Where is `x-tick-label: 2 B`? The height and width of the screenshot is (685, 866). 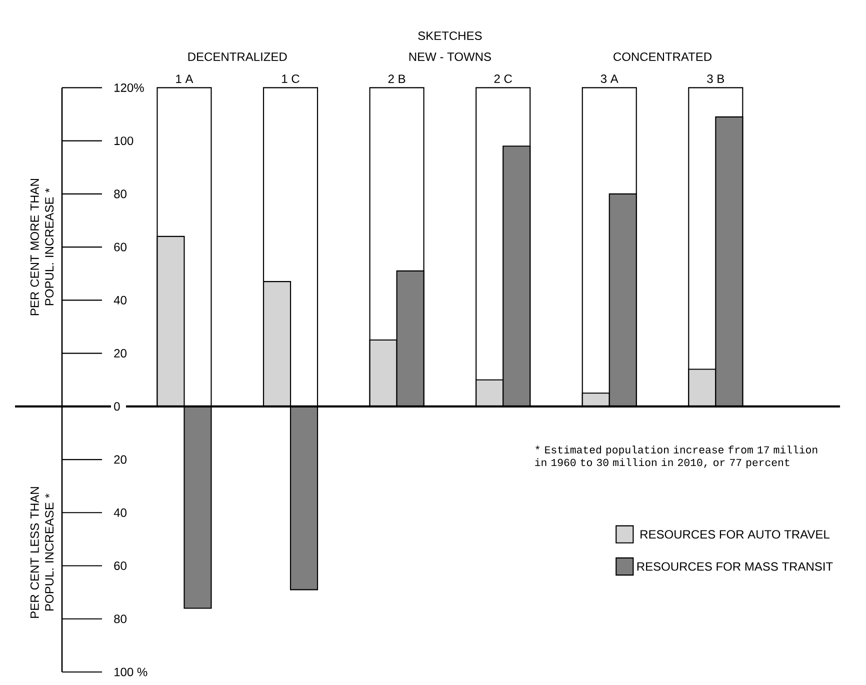 x-tick-label: 2 B is located at coordinates (397, 78).